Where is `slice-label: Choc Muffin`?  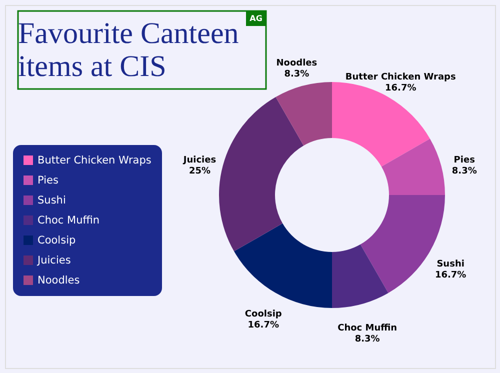
slice-label: Choc Muffin is located at coordinates (368, 328).